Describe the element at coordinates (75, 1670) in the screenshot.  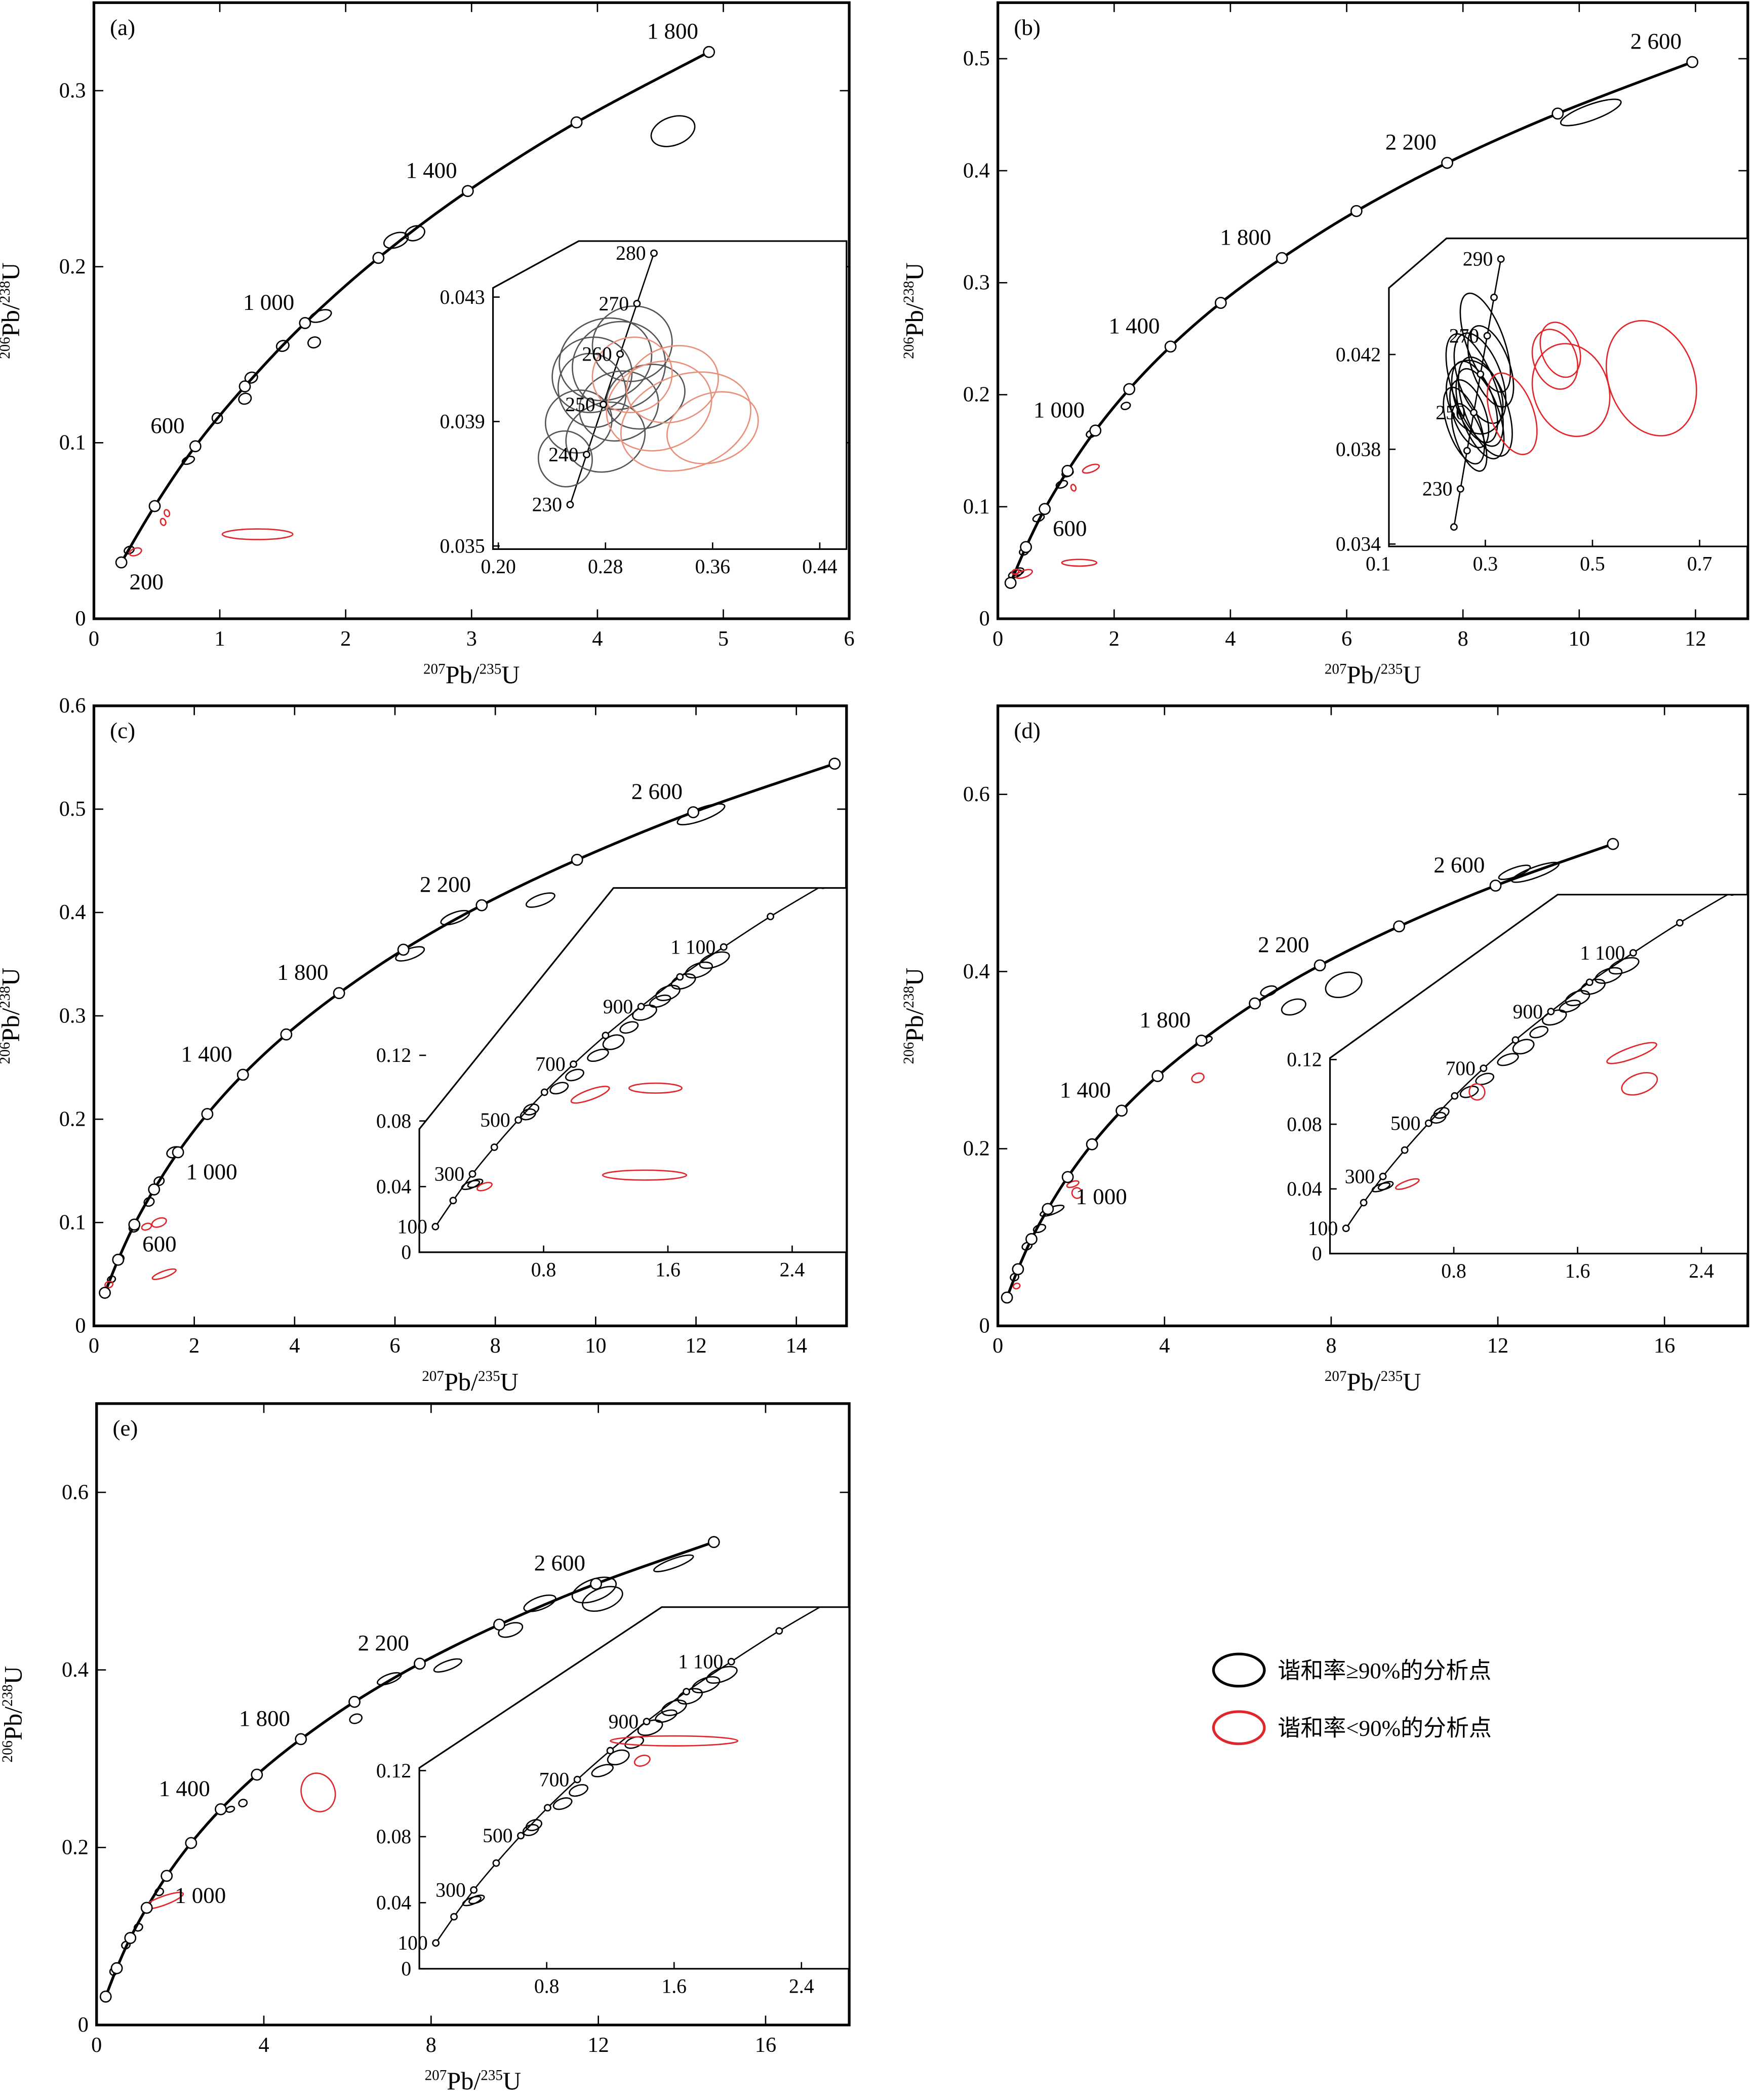
I see `y-tick-label: 0.4` at that location.